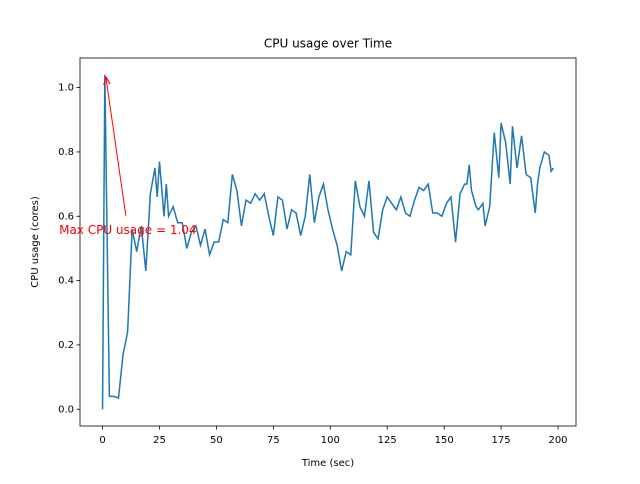 The image size is (640, 484). I want to click on x-tick-label: 100, so click(330, 440).